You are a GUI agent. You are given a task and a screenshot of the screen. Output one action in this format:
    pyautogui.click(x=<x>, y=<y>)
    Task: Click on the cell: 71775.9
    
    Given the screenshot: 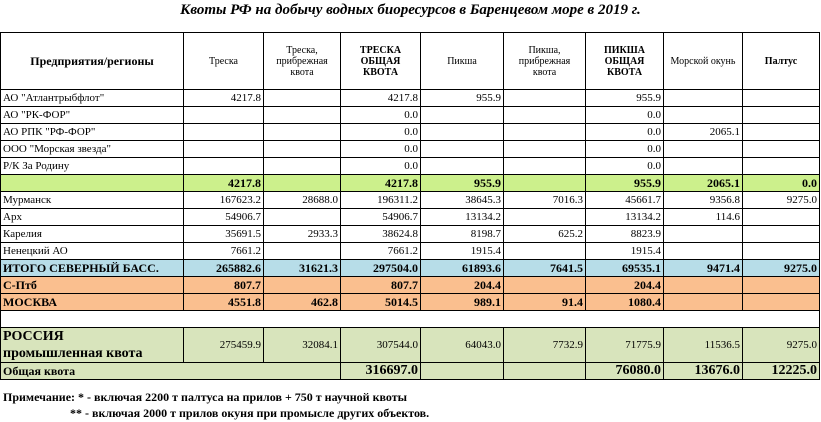 What is the action you would take?
    pyautogui.click(x=624, y=345)
    